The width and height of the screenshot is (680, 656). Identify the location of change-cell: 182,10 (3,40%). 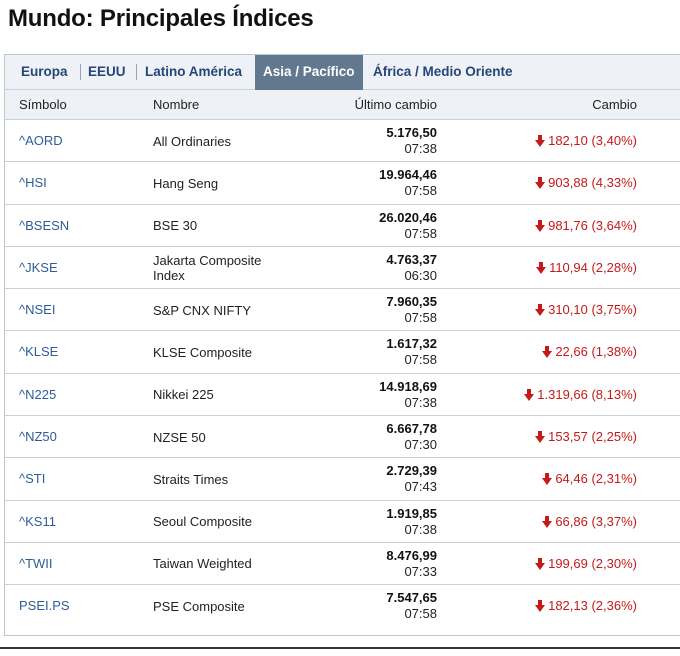
(586, 141).